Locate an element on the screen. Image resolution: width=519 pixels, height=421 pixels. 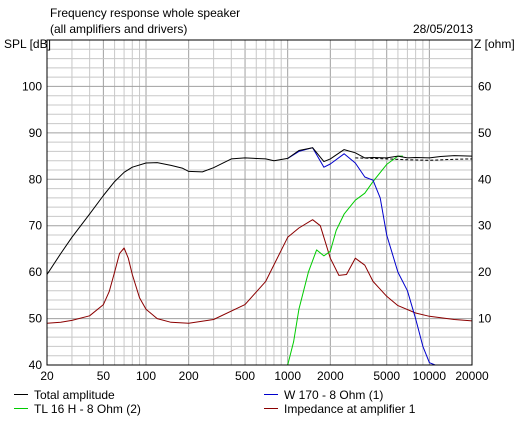
x-tick-label: 1000 is located at coordinates (287, 376).